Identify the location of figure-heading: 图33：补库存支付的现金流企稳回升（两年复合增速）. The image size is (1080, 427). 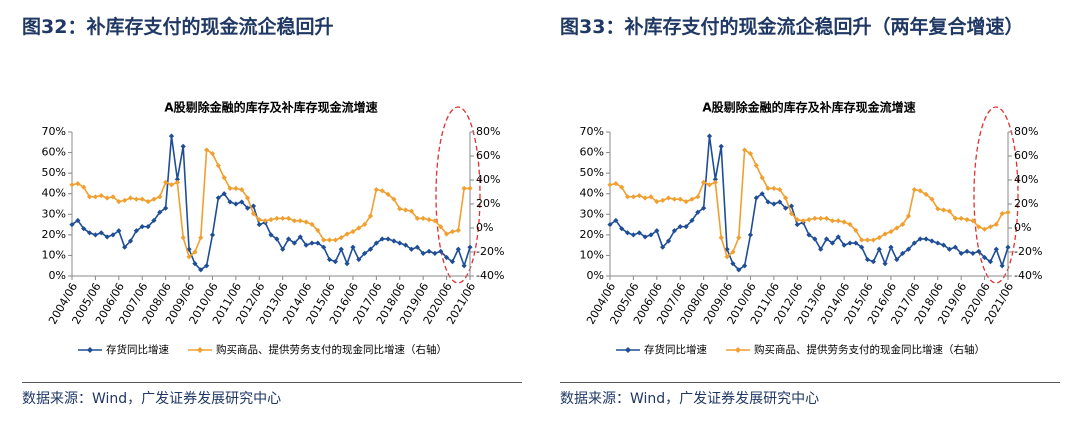
(792, 27).